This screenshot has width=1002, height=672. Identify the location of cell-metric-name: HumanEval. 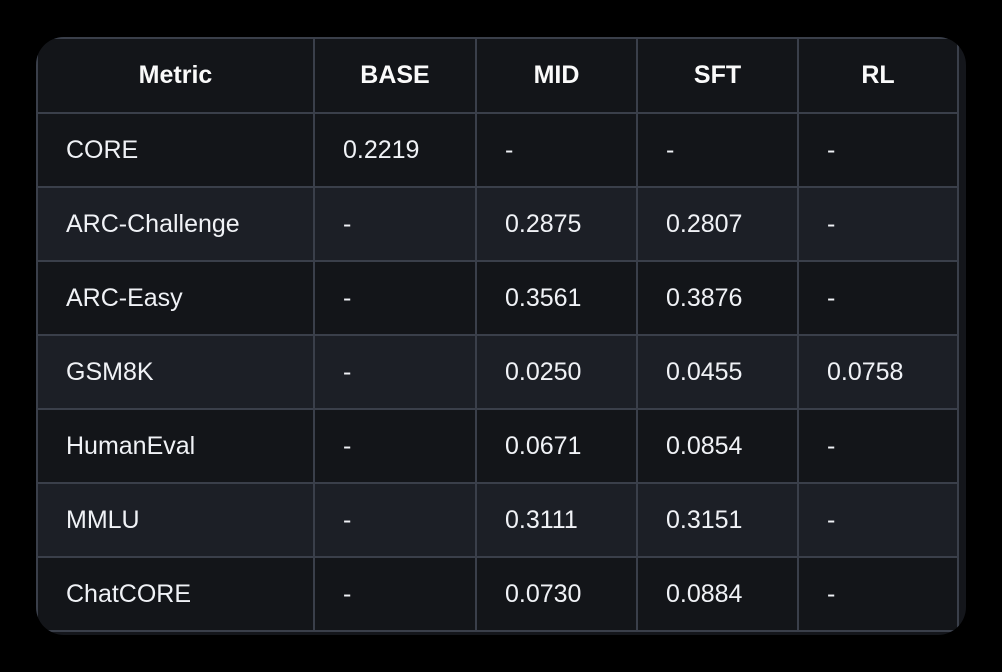
(175, 446).